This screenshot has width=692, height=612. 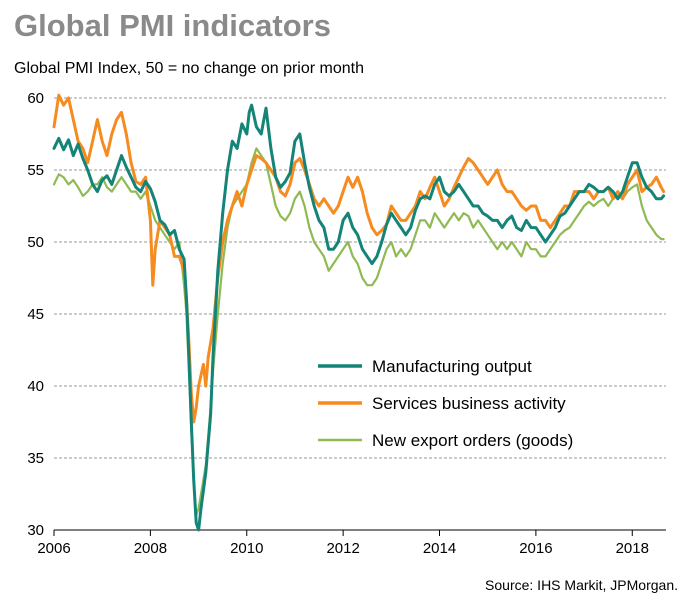 What do you see at coordinates (35, 98) in the screenshot?
I see `y-tick-label-60: 60` at bounding box center [35, 98].